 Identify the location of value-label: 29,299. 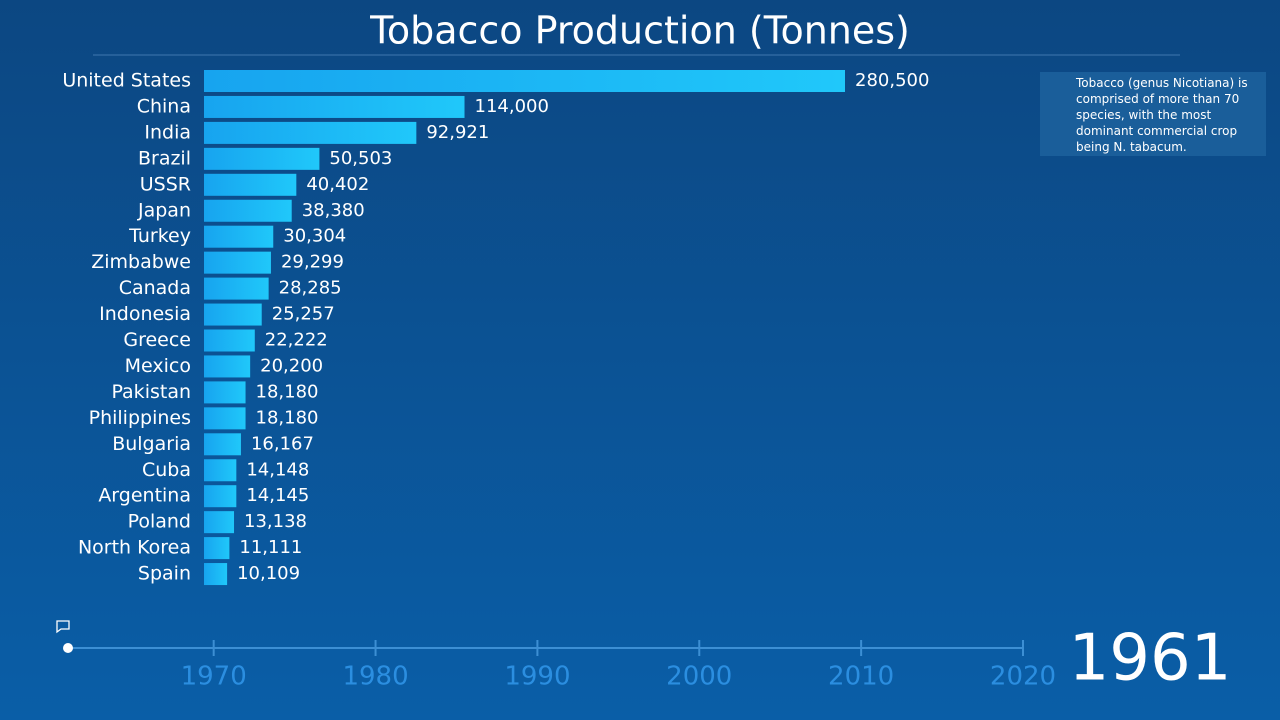
(312, 262).